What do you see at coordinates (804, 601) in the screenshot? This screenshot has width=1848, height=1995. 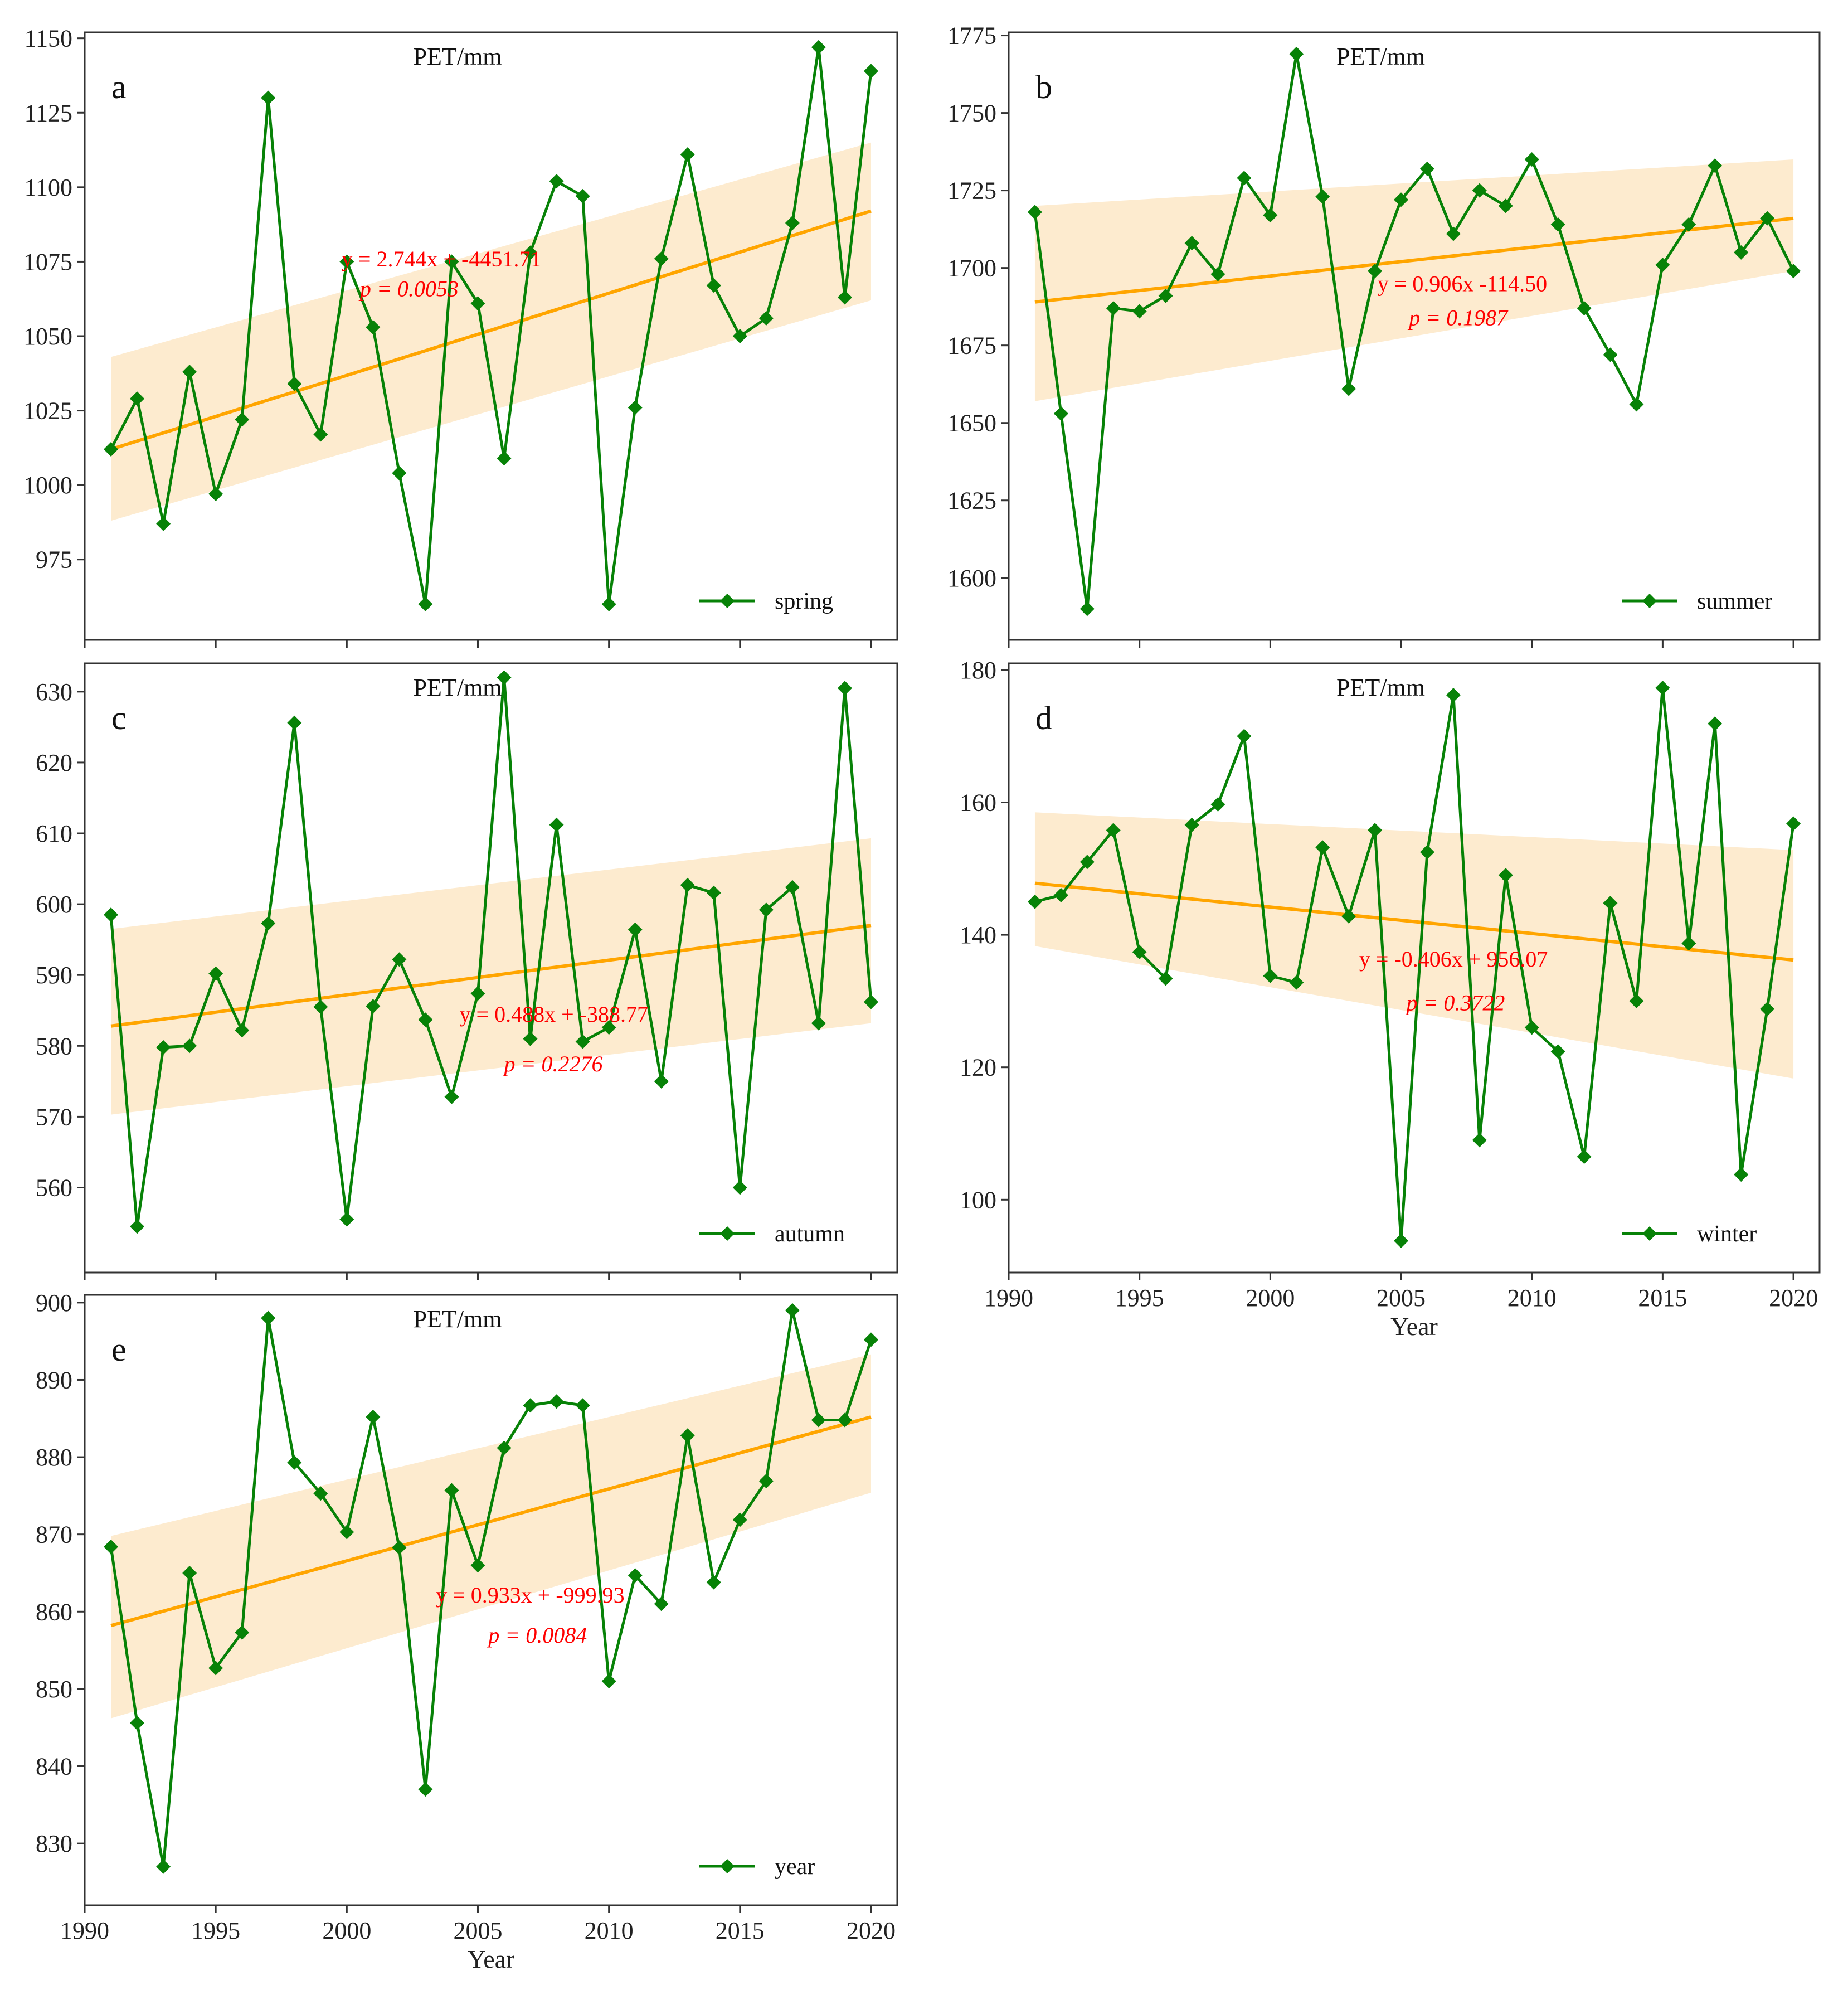 I see `legend-label: spring` at bounding box center [804, 601].